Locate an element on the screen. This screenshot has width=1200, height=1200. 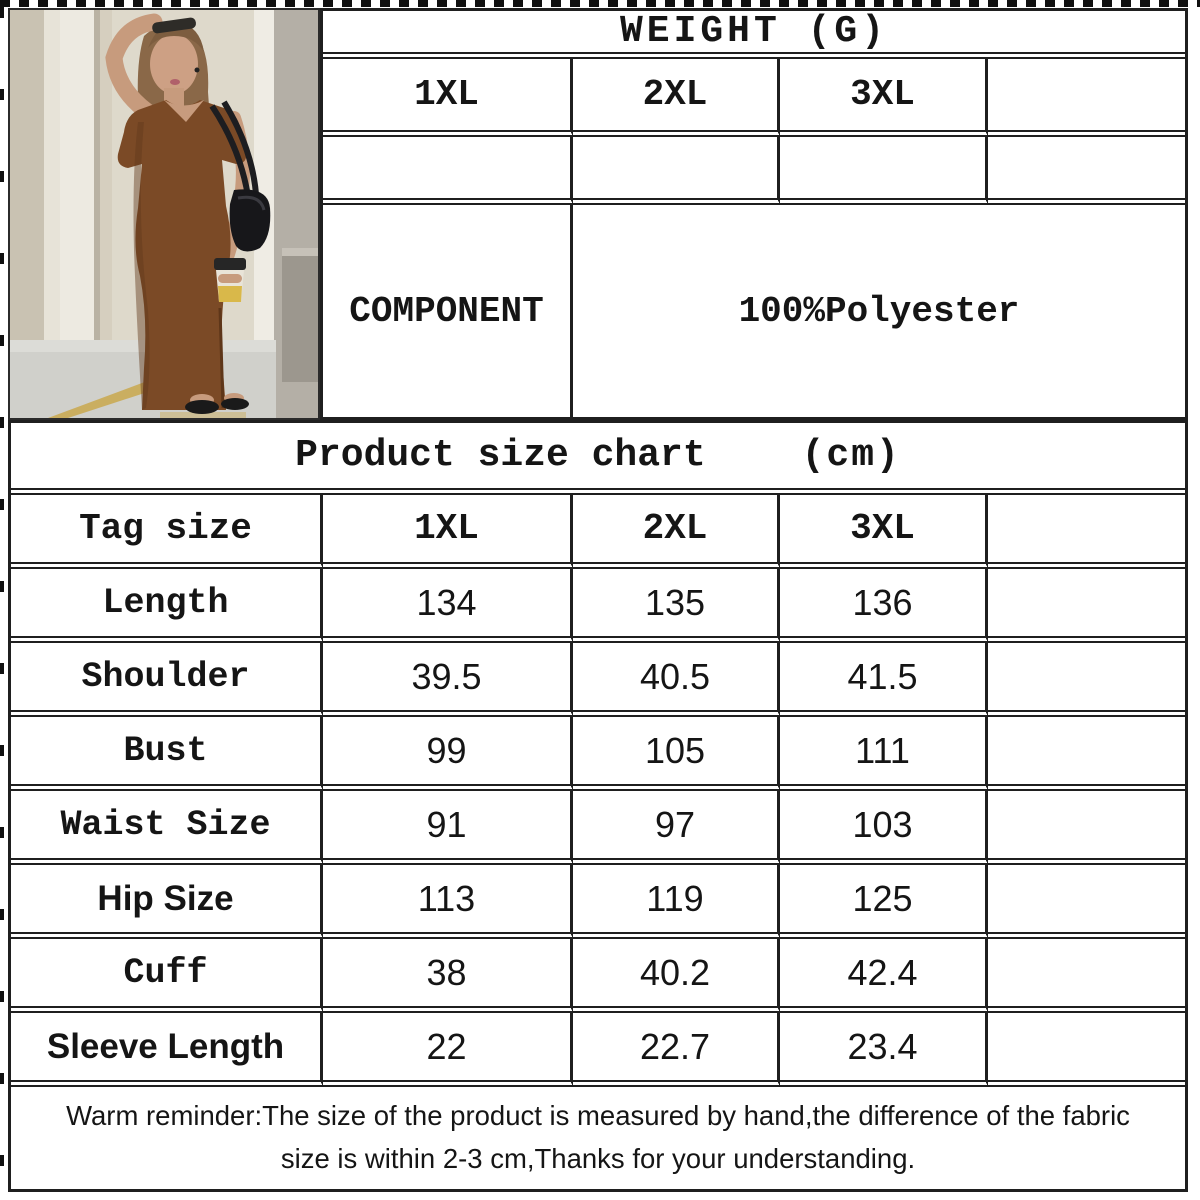
waist-1xl: 91 is located at coordinates (448, 828).